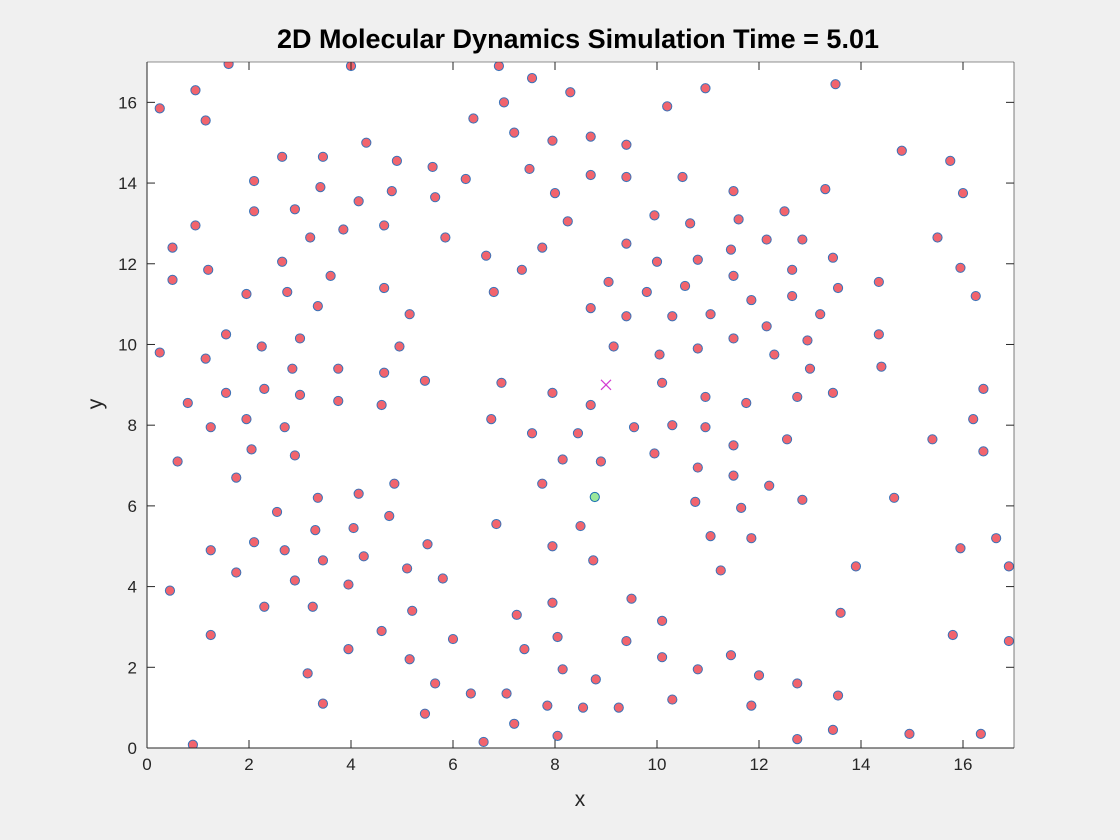 The image size is (1120, 840). I want to click on x-tick-label: 0, so click(146, 764).